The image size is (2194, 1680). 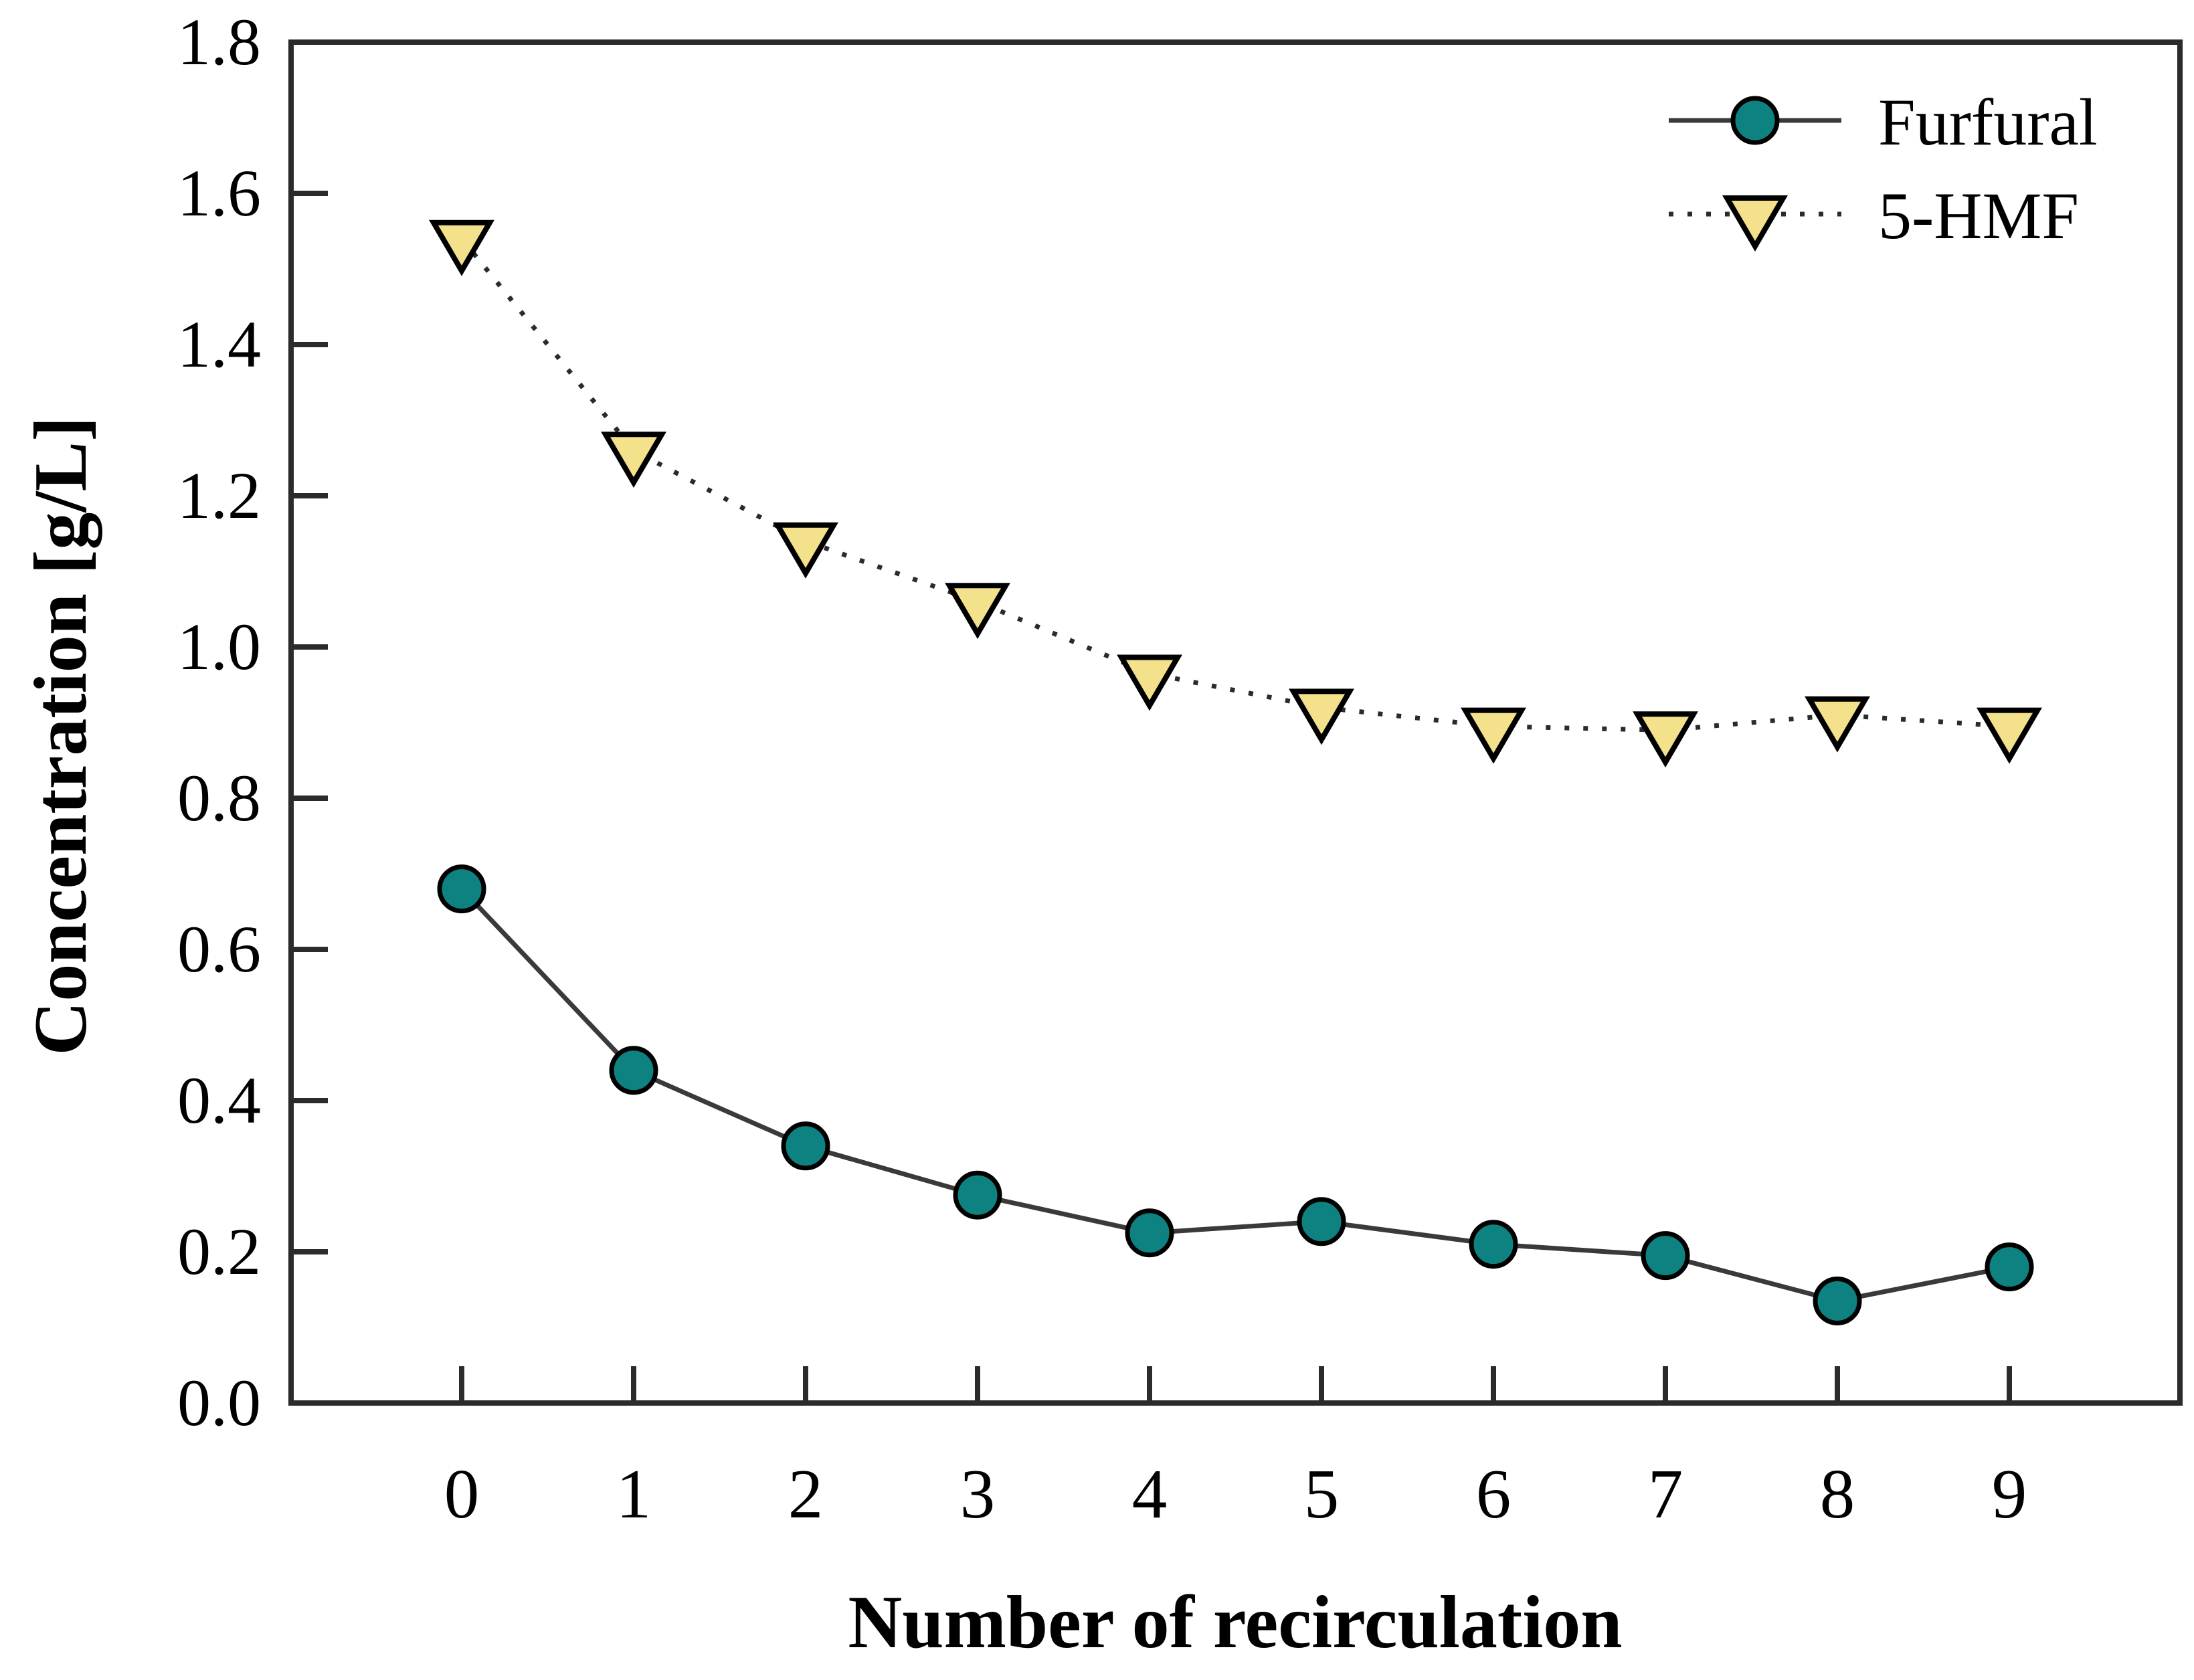 I want to click on x-tick-label: 3, so click(x=978, y=1494).